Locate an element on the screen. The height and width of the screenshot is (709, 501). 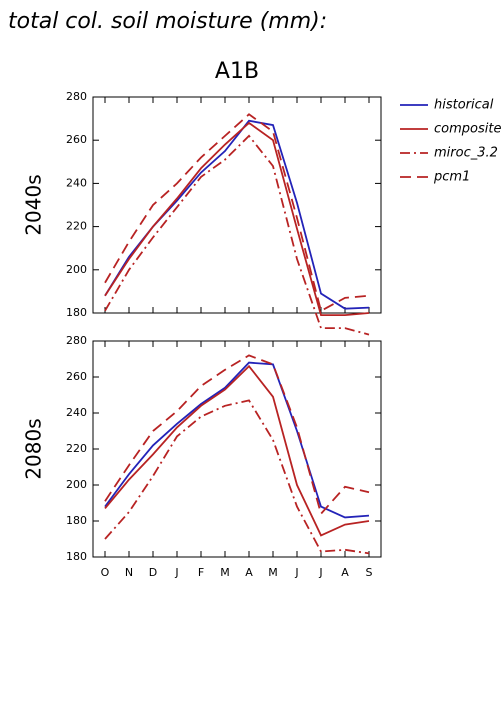
legend-label: miroc_3.2 is located at coordinates (466, 153).